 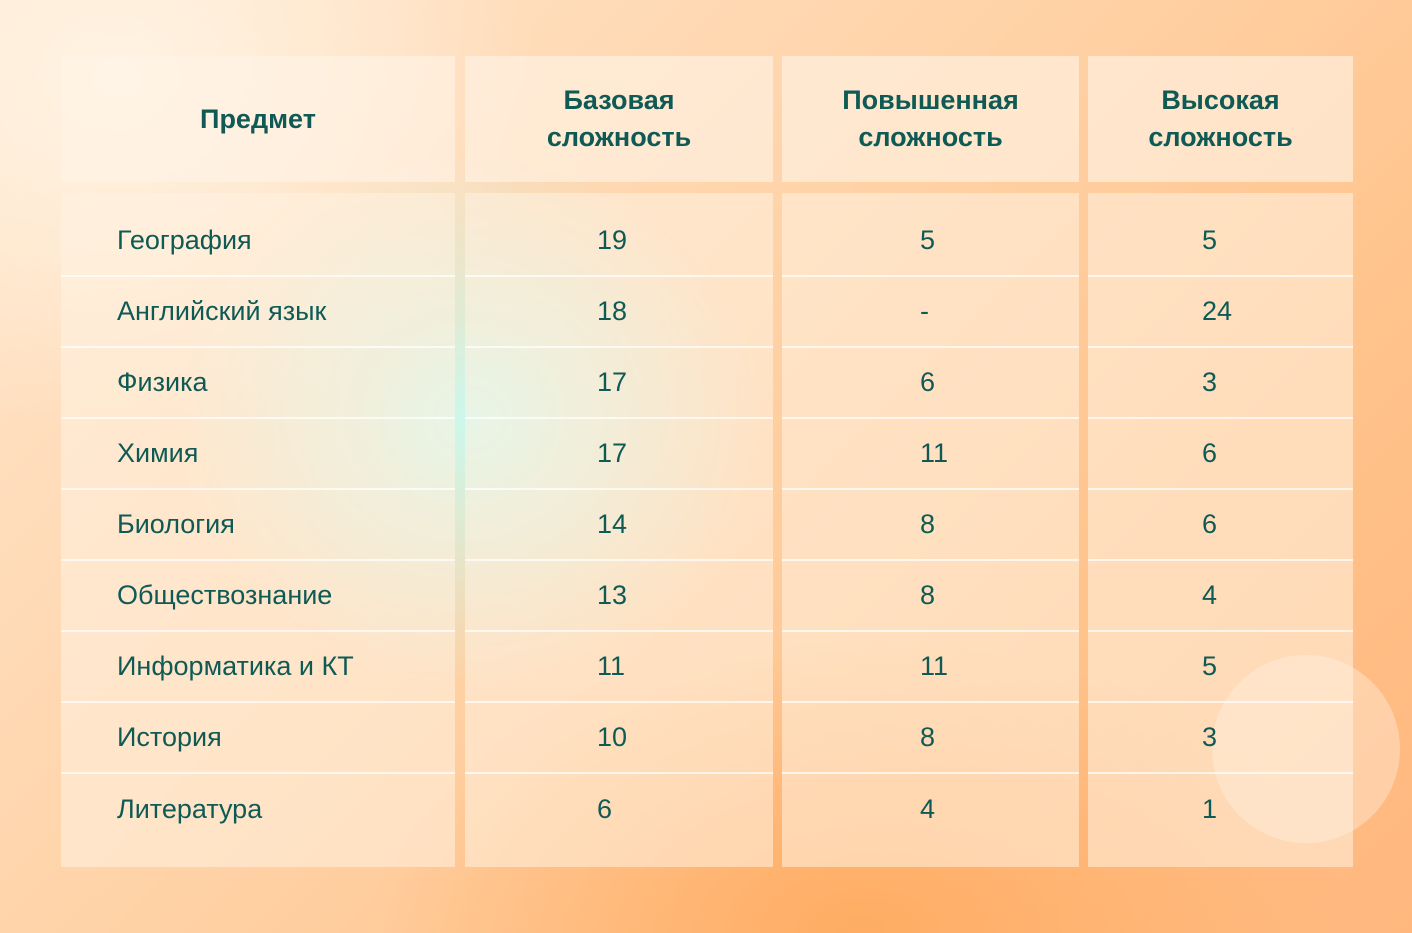 What do you see at coordinates (258, 312) in the screenshot?
I see `table-row: Английский язык` at bounding box center [258, 312].